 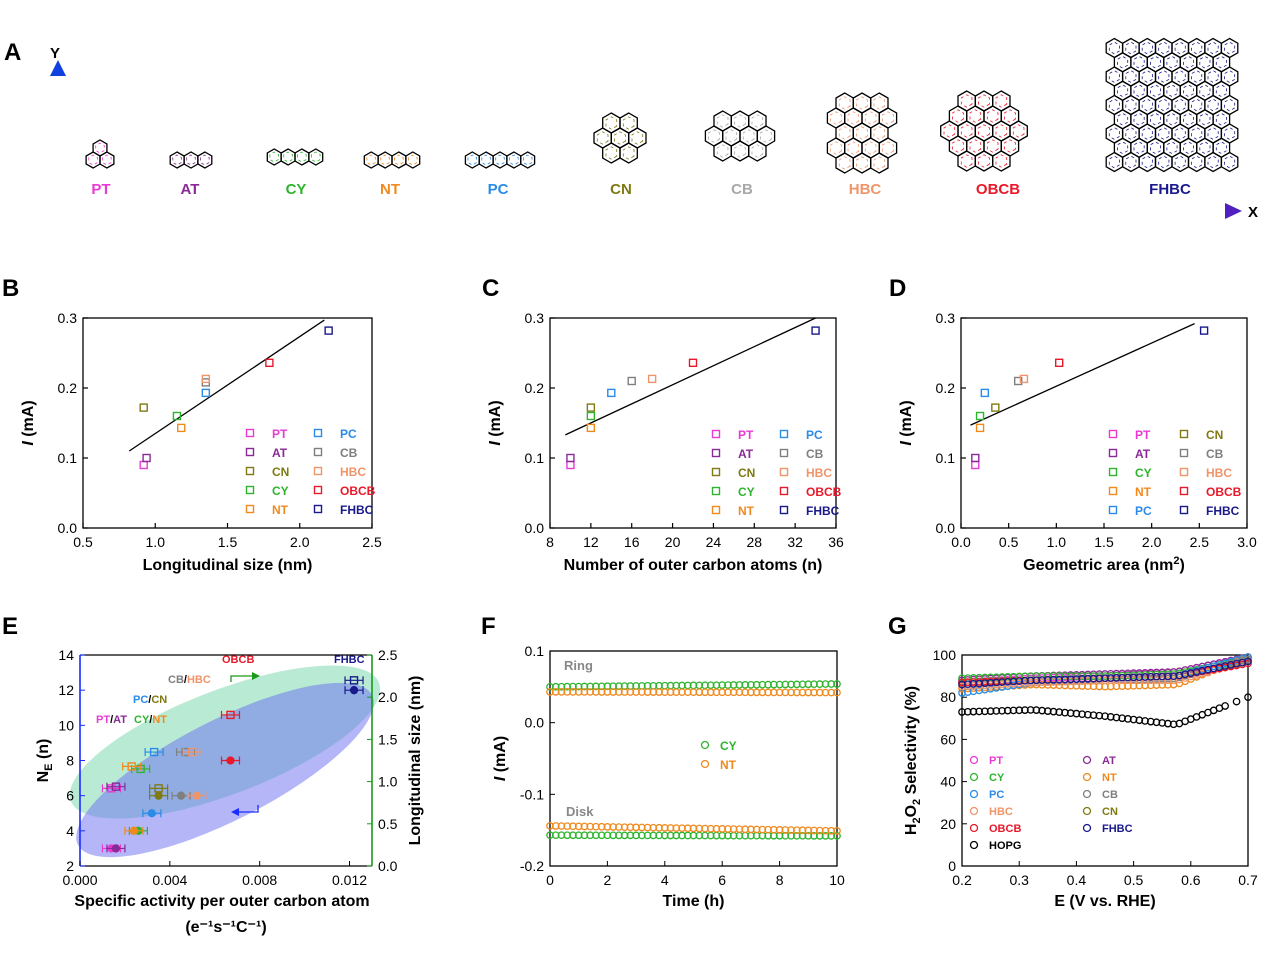 I want to click on y-tick-label: 0.3, so click(x=68, y=318).